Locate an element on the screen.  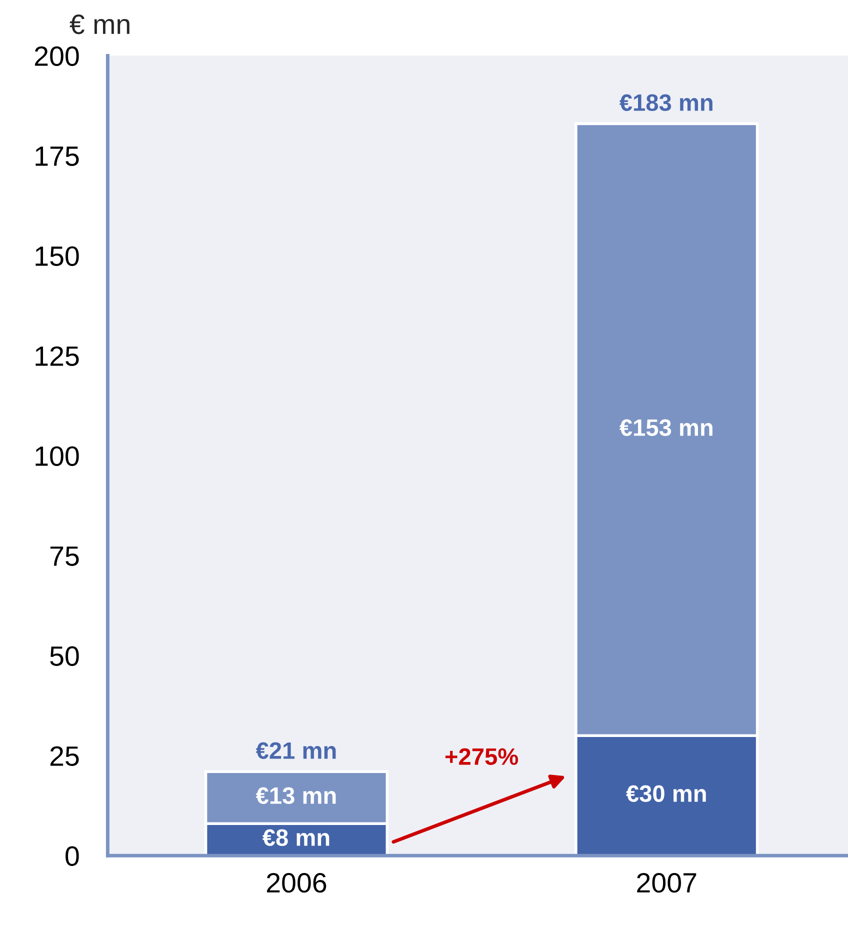
total-label: €21 mn is located at coordinates (296, 750).